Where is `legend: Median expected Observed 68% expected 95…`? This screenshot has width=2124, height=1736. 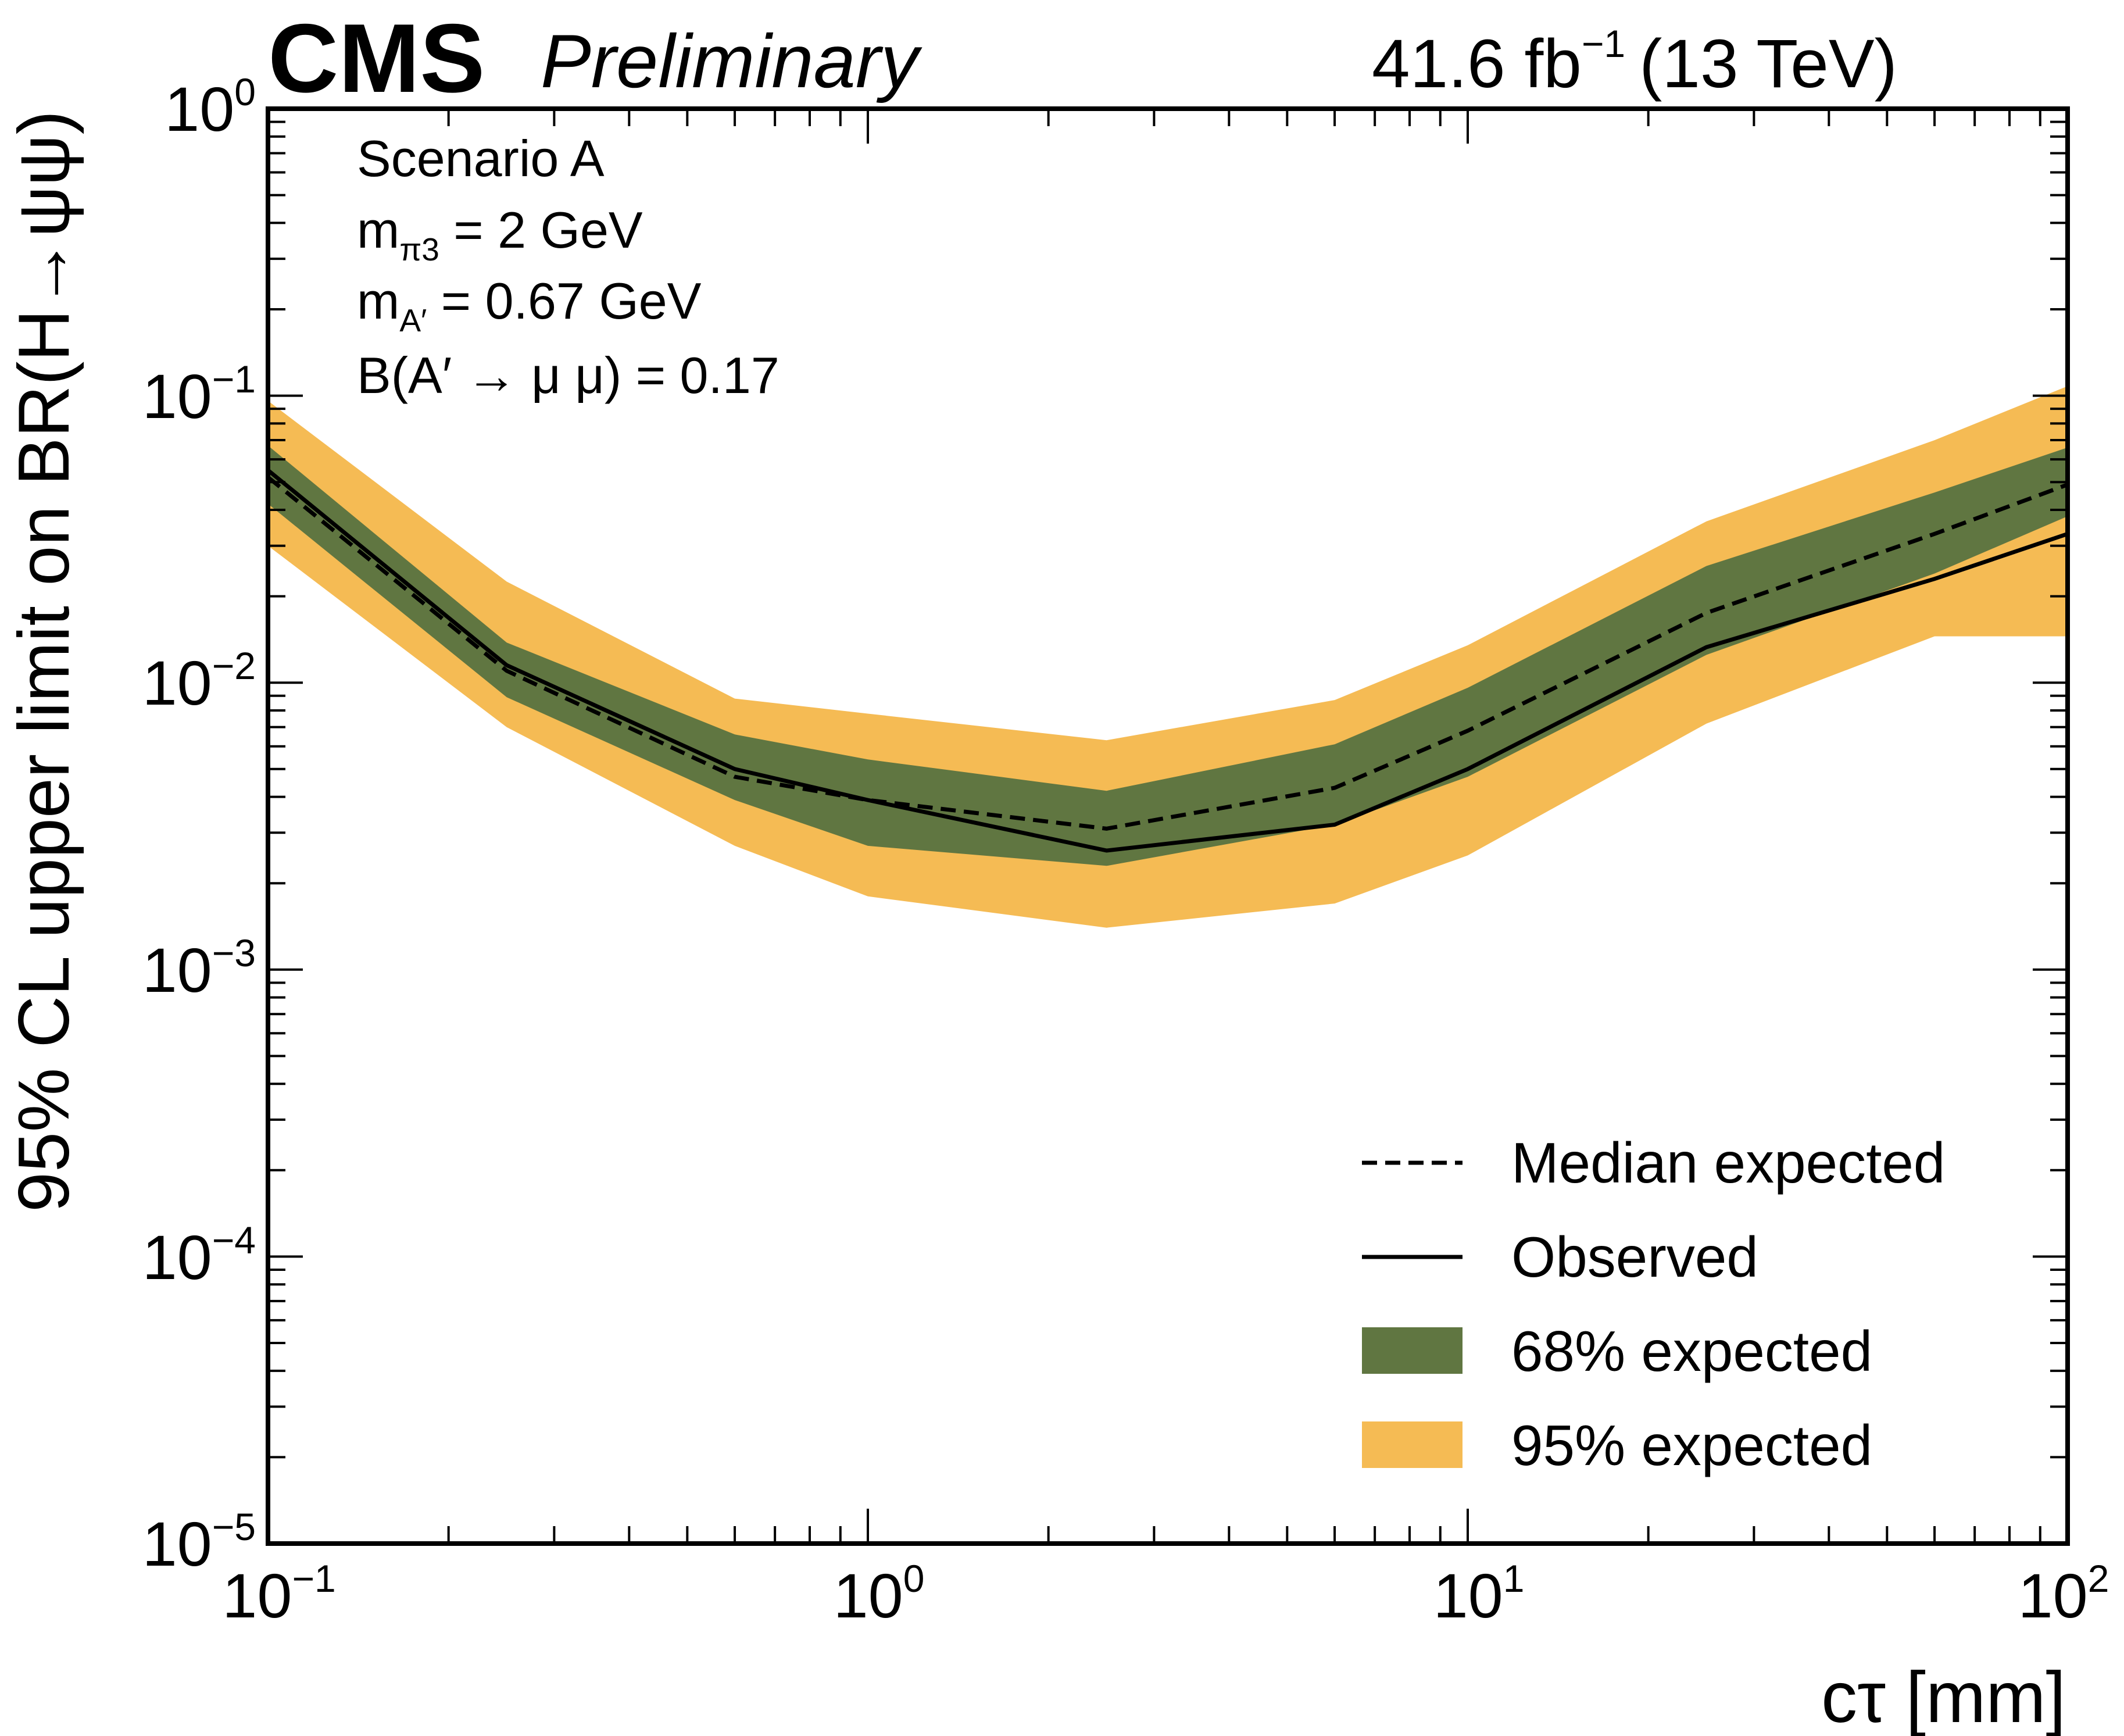 legend: Median expected Observed 68% expected 95… is located at coordinates (1653, 1304).